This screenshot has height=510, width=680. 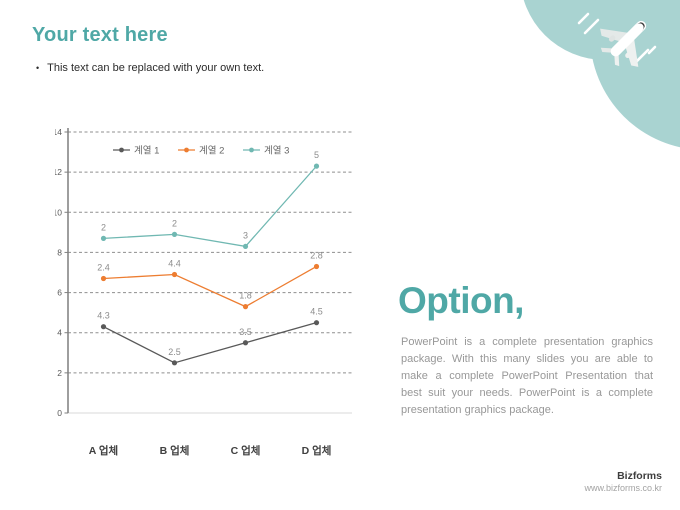 What do you see at coordinates (103, 268) in the screenshot?
I see `data-label: 2.4` at bounding box center [103, 268].